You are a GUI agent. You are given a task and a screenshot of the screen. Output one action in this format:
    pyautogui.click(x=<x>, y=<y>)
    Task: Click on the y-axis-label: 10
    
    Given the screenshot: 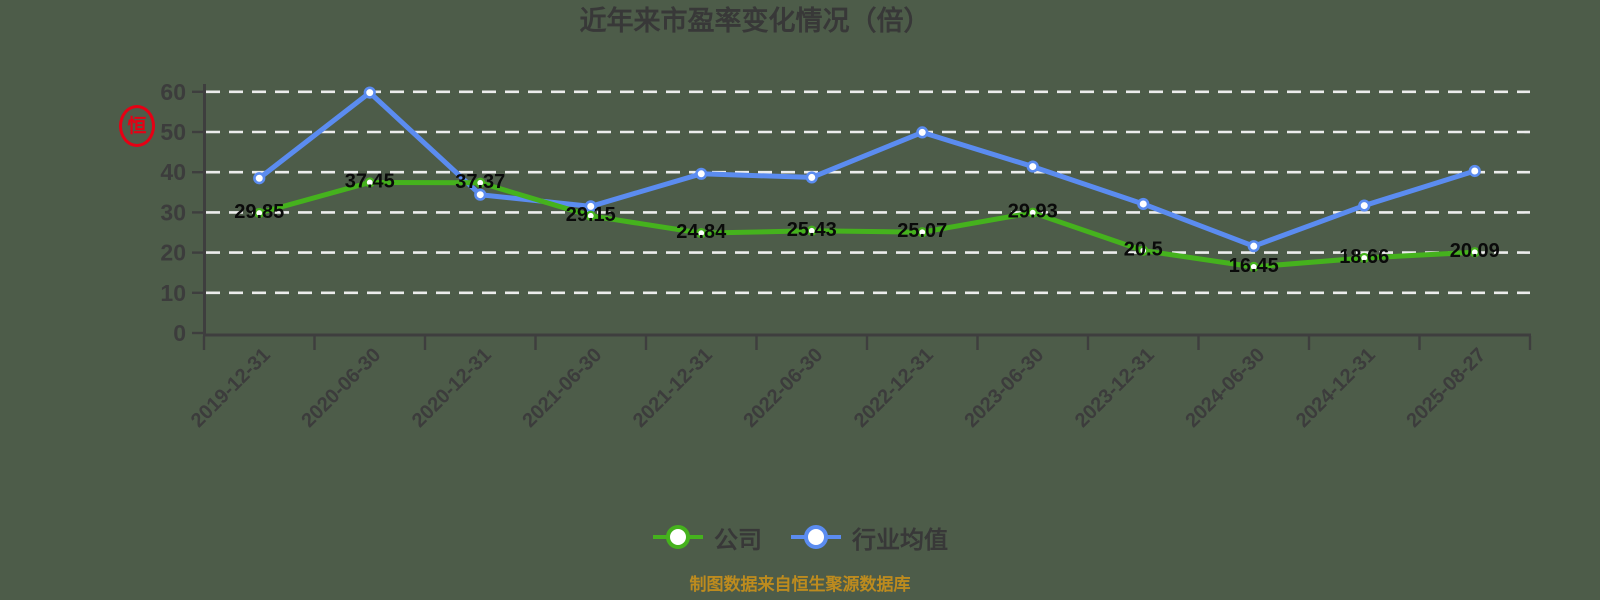 What is the action you would take?
    pyautogui.click(x=173, y=293)
    